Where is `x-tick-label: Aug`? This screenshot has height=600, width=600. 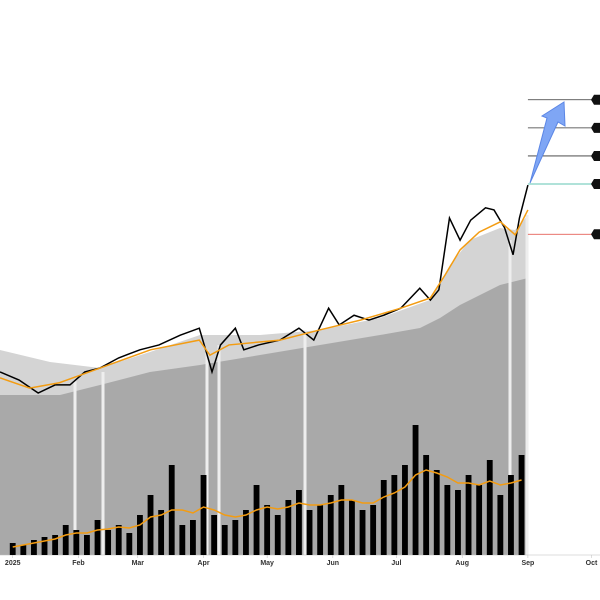 x-tick-label: Aug is located at coordinates (462, 563).